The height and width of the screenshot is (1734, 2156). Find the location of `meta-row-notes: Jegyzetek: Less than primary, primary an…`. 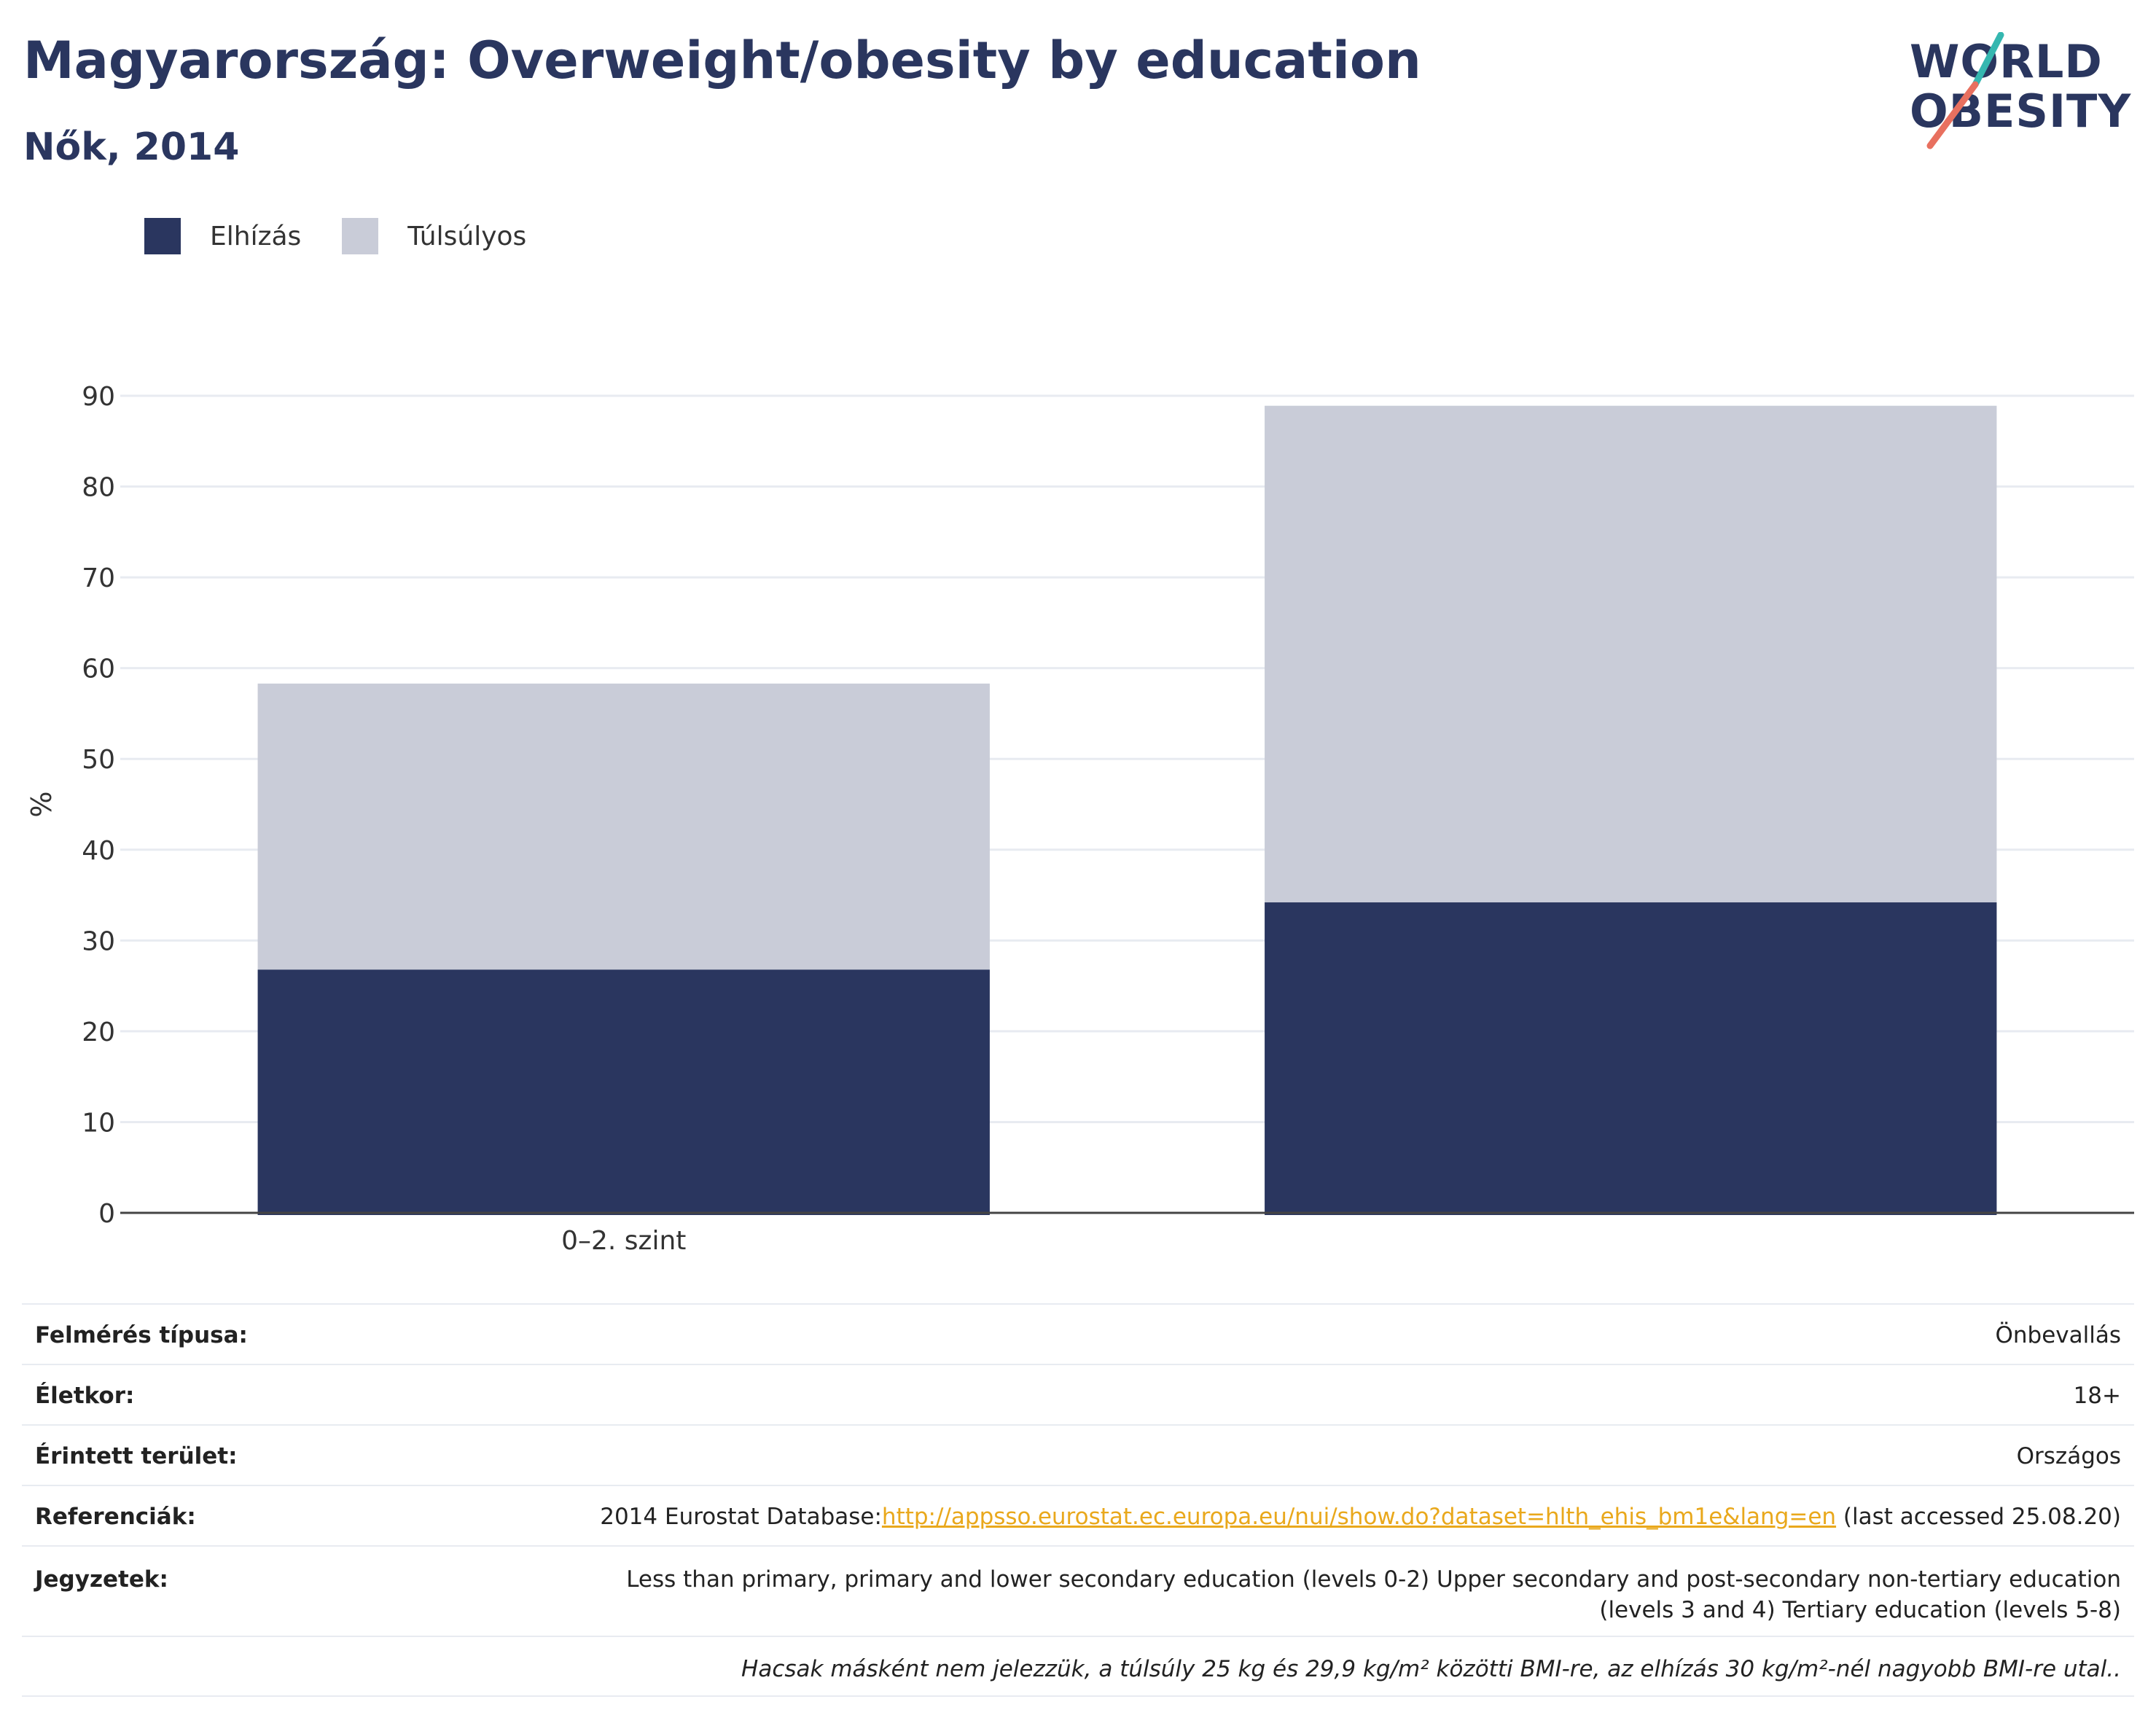

meta-row-notes: Jegyzetek: Less than primary, primary an… is located at coordinates (1078, 1590).